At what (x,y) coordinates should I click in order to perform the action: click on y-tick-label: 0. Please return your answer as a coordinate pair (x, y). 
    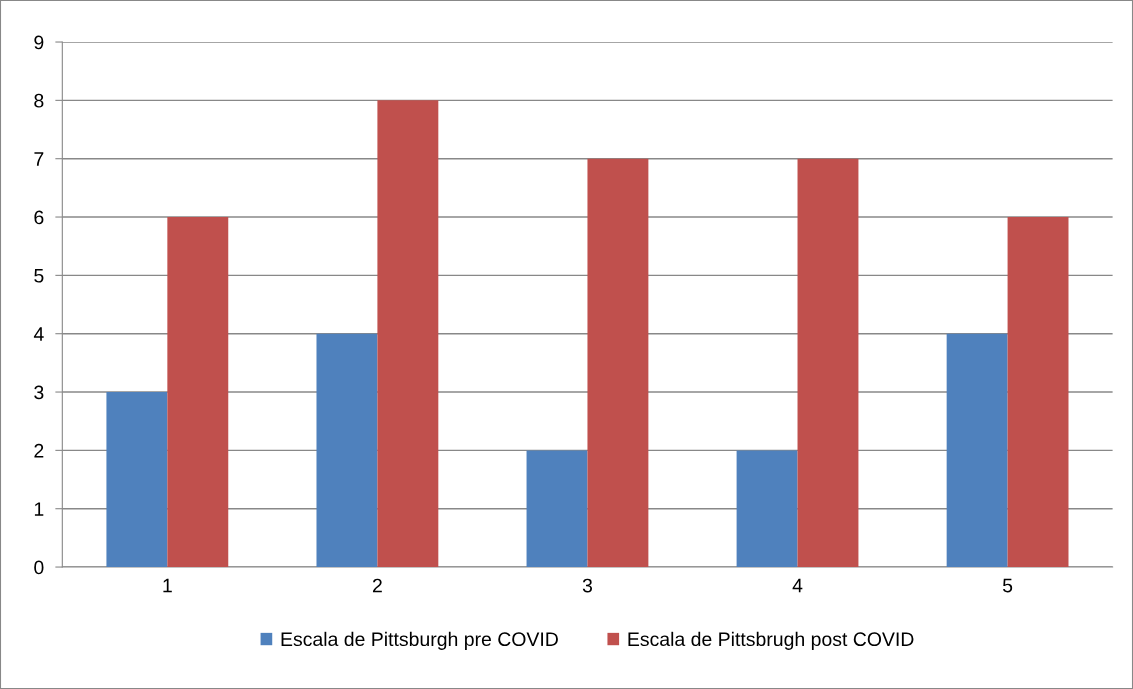
    Looking at the image, I should click on (39, 567).